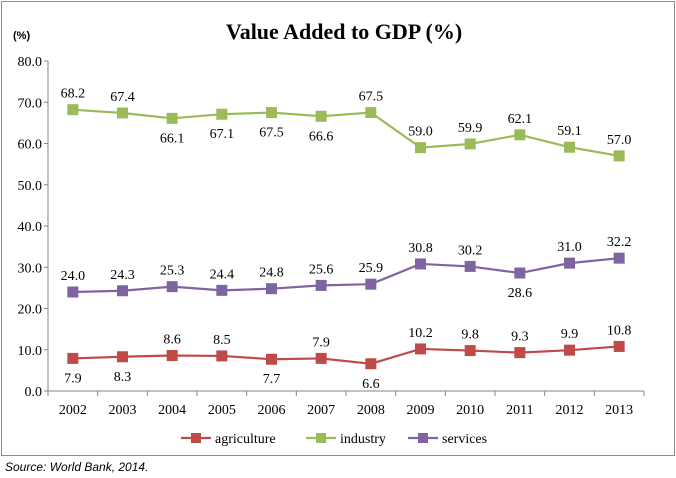 The height and width of the screenshot is (478, 676). Describe the element at coordinates (420, 248) in the screenshot. I see `data-label-services: 30.8` at that location.